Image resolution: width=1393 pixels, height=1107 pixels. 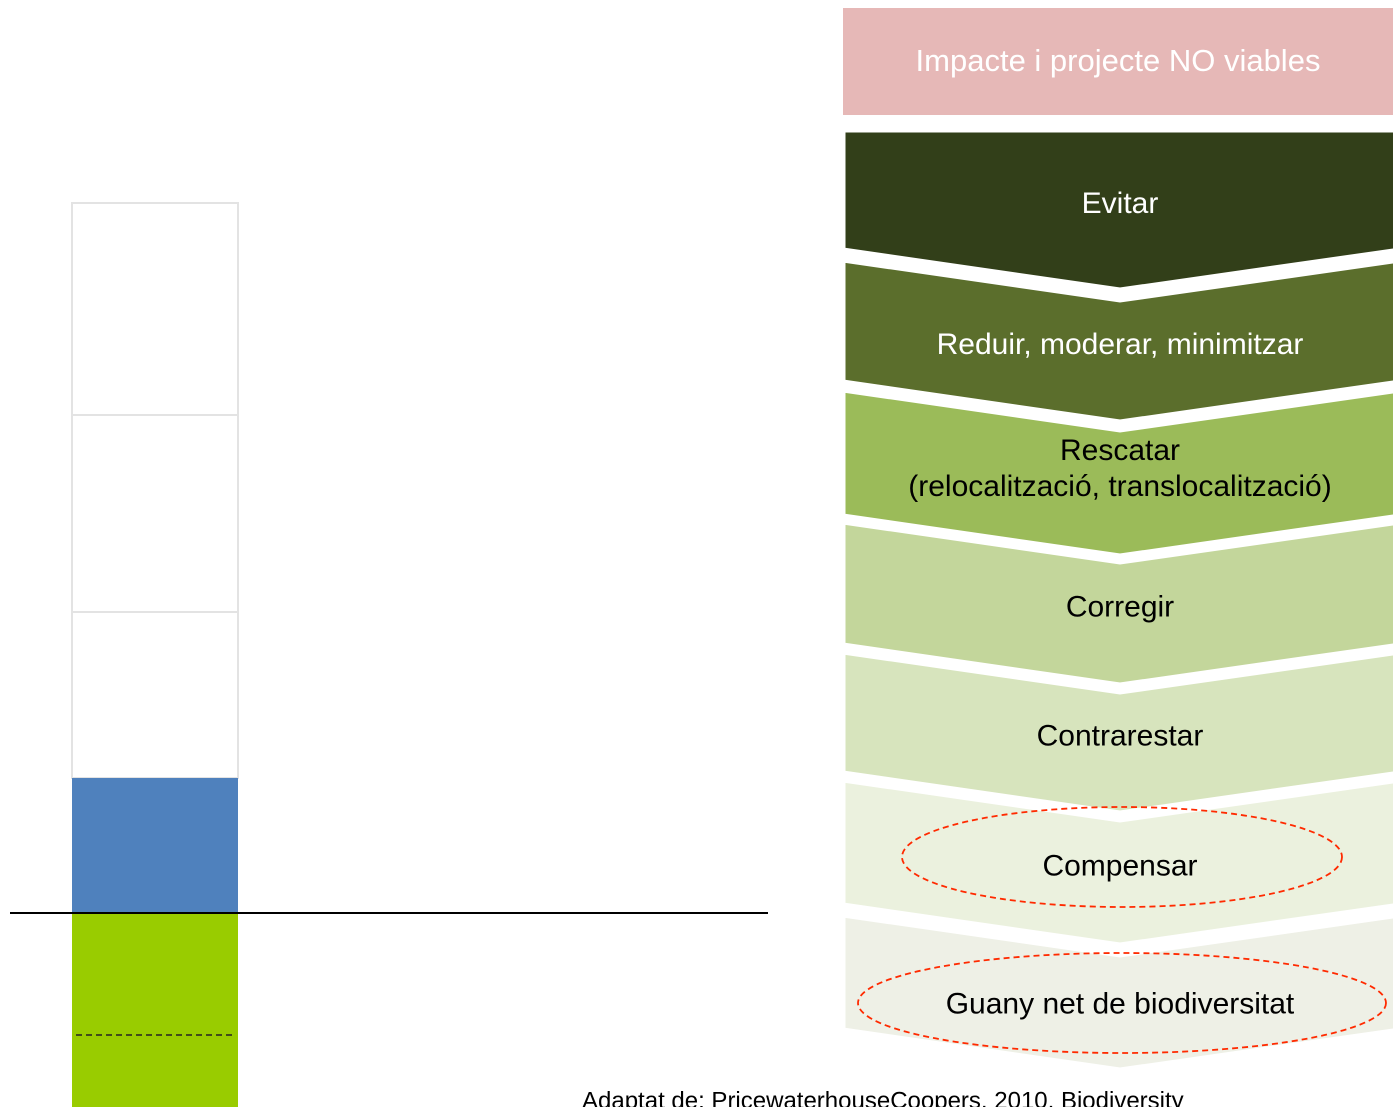 What do you see at coordinates (1120, 606) in the screenshot?
I see `step-label: Corregir` at bounding box center [1120, 606].